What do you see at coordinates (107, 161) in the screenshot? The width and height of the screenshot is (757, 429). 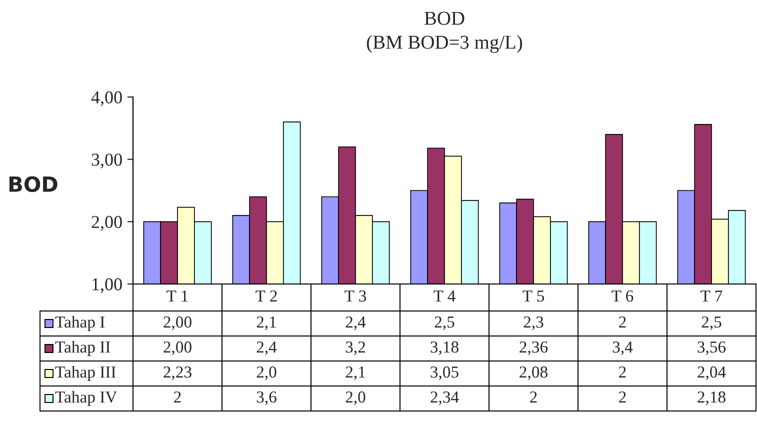 I see `y-tick-label: 3,00` at bounding box center [107, 161].